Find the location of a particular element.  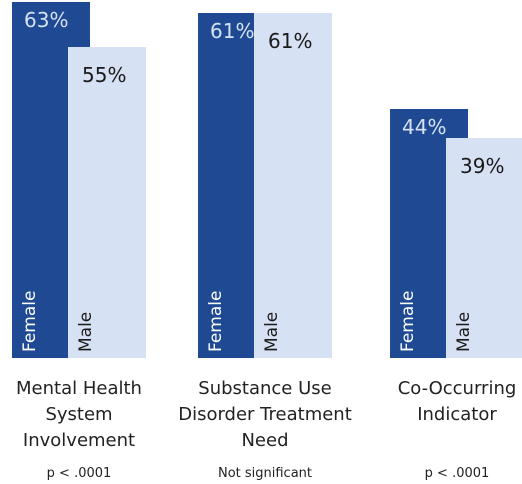

female-value-label: 61% is located at coordinates (232, 31).